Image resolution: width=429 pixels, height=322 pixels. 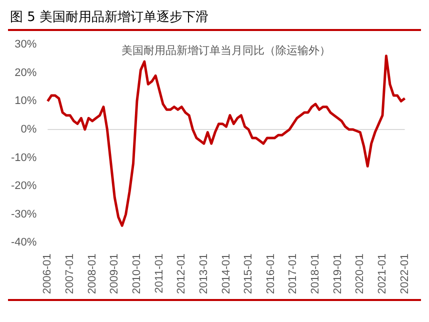 I want to click on chart-subtitle: 美国耐用品新增订单当月同比（除运输外）, so click(x=226, y=50).